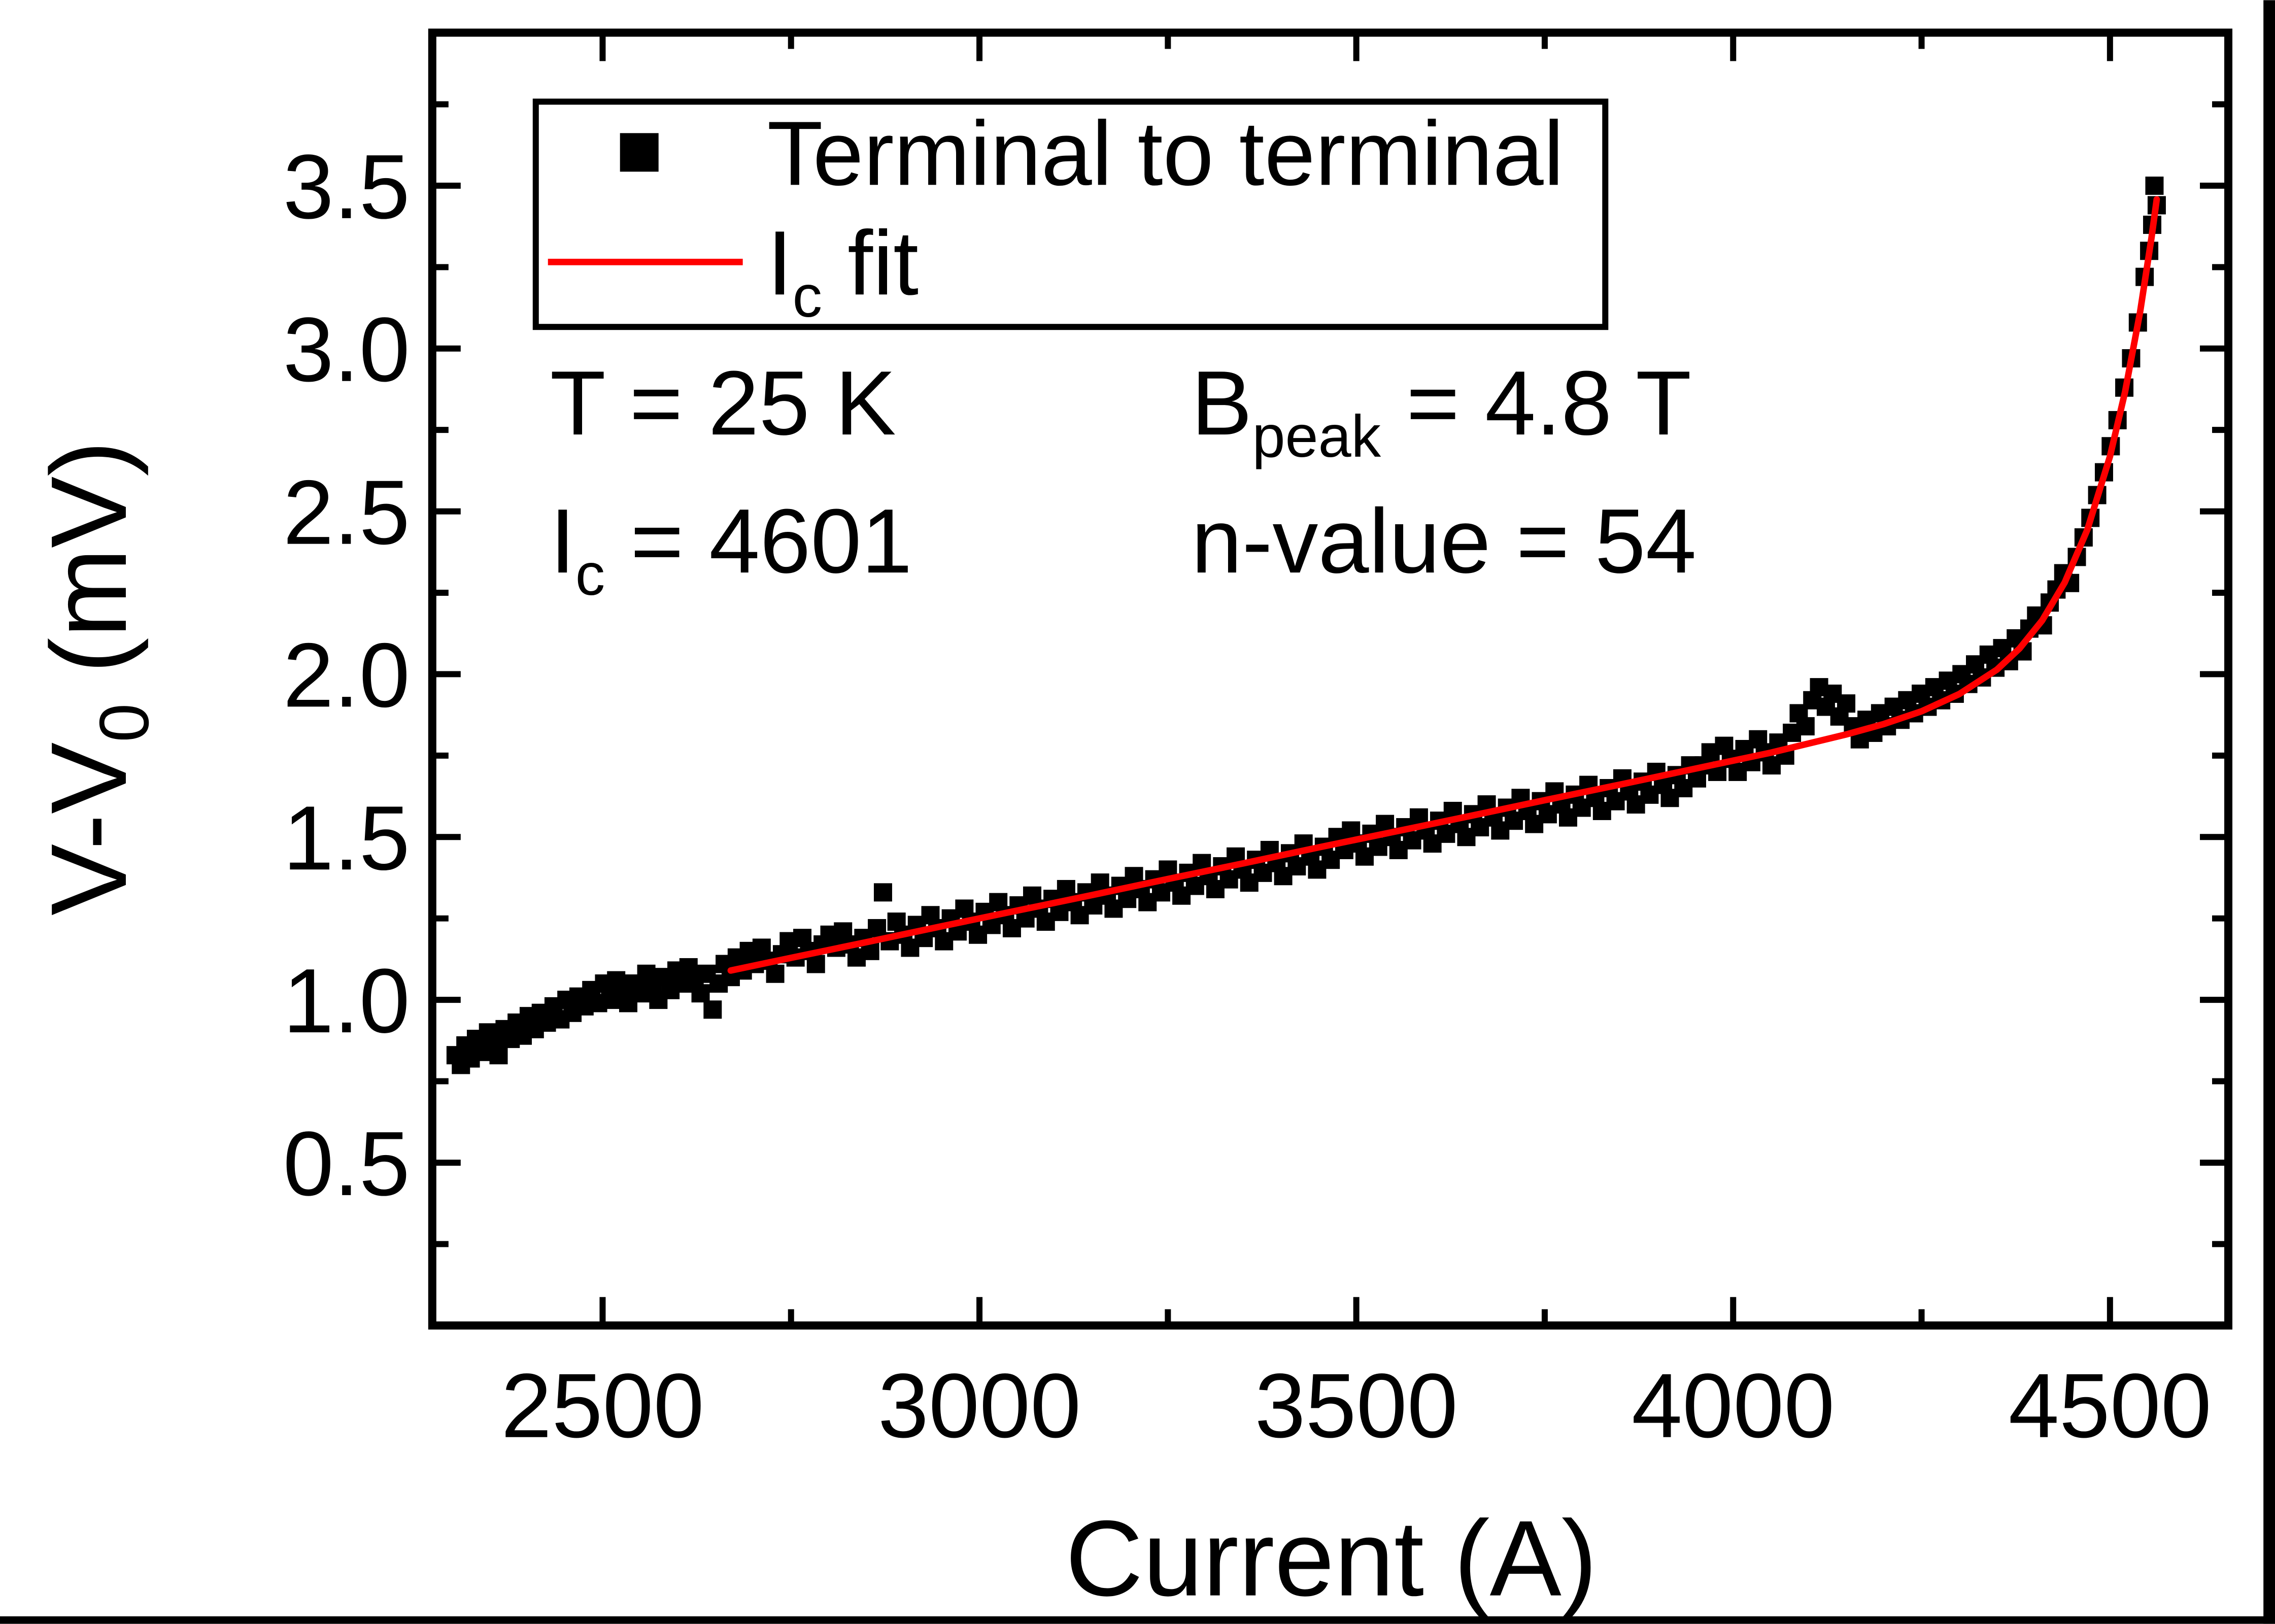  Describe the element at coordinates (1443, 541) in the screenshot. I see `annotation-n-value: n-value = 54` at that location.